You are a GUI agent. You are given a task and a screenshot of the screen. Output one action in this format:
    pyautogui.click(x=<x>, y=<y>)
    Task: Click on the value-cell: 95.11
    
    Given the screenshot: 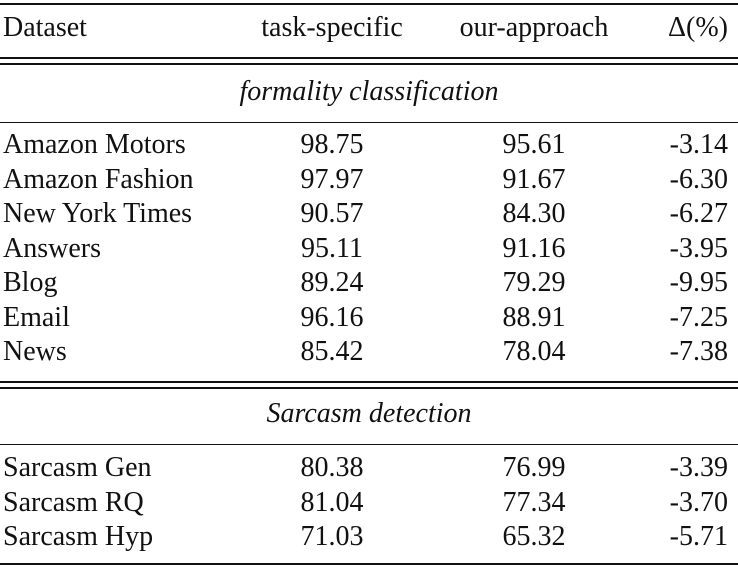 What is the action you would take?
    pyautogui.click(x=332, y=248)
    